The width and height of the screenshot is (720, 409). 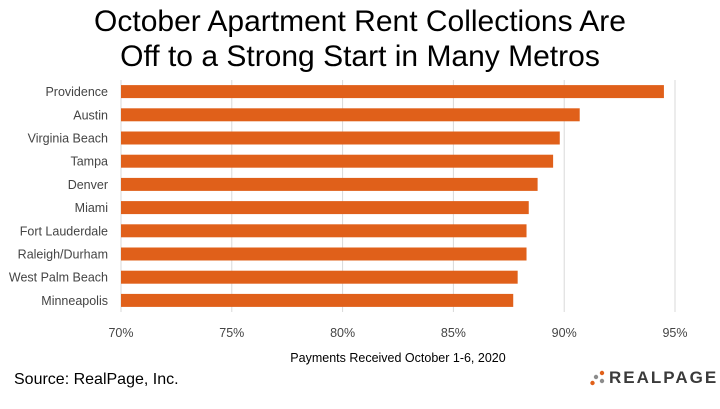 I want to click on source-note: Source: RealPage, Inc., so click(x=96, y=379).